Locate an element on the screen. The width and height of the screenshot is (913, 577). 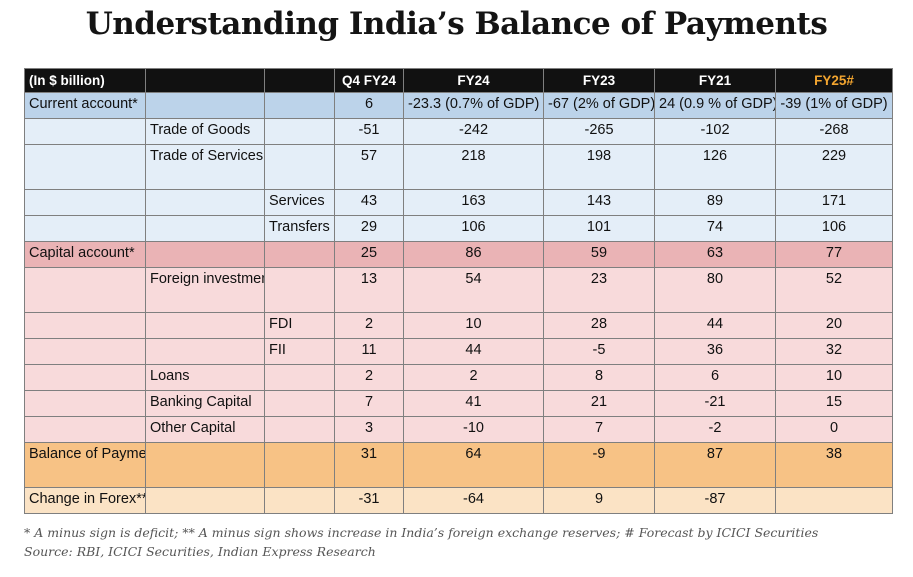
value-cell: 59 is located at coordinates (599, 254).